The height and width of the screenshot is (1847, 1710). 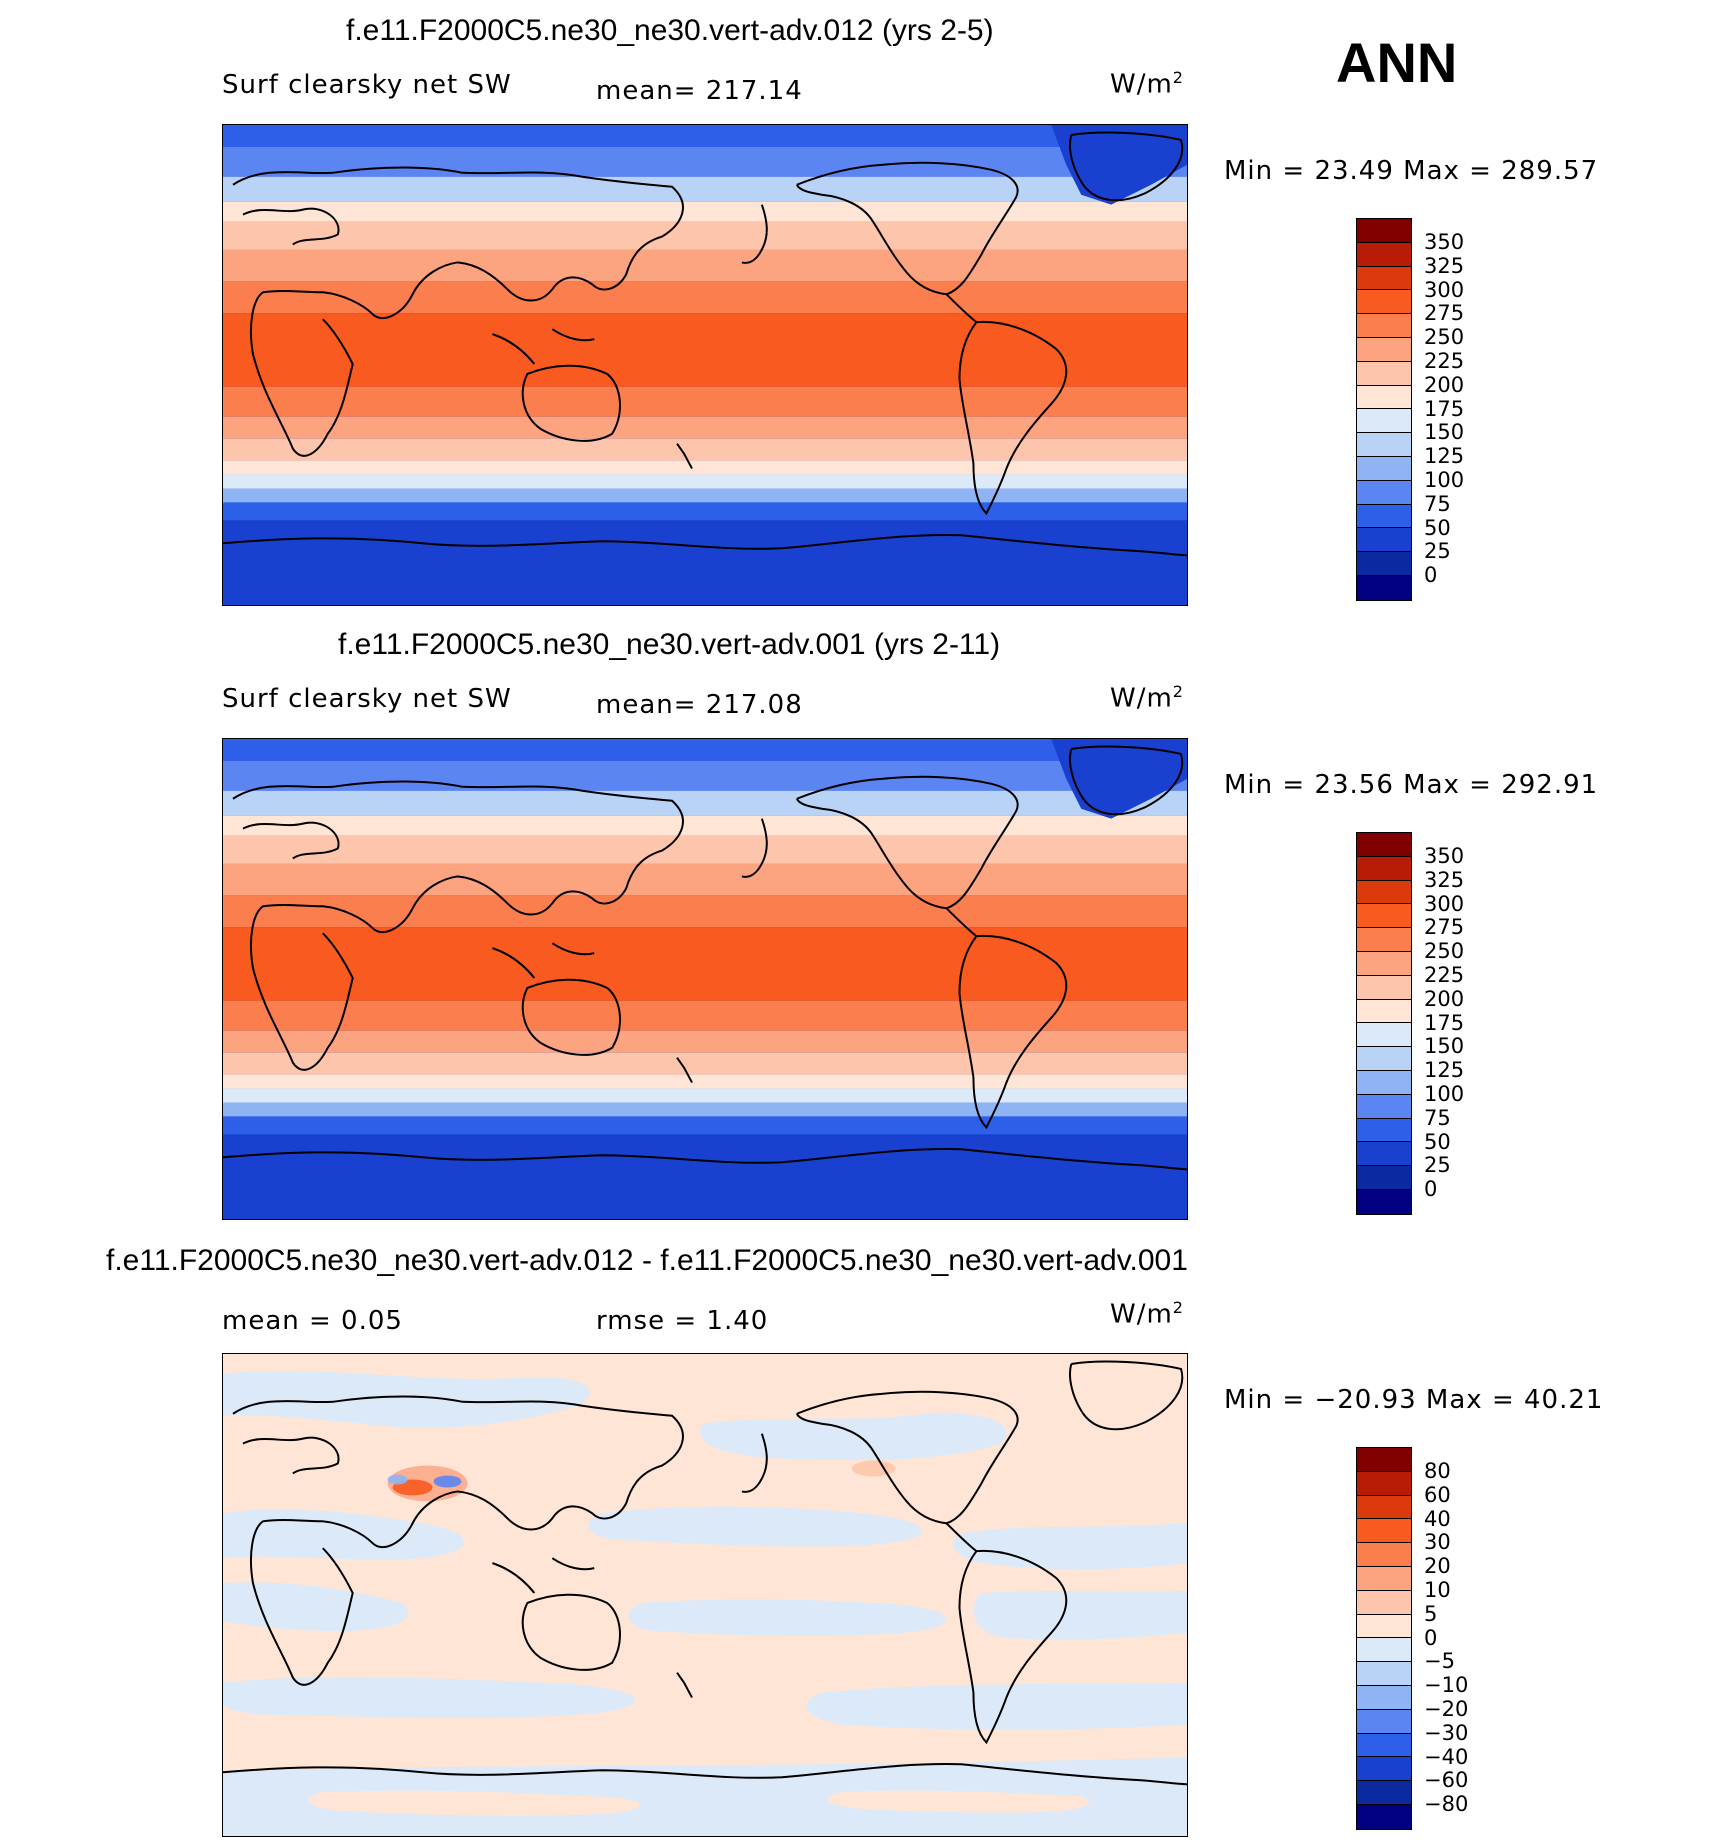 What do you see at coordinates (1437, 1471) in the screenshot?
I see `colorbar-tick-label: 80` at bounding box center [1437, 1471].